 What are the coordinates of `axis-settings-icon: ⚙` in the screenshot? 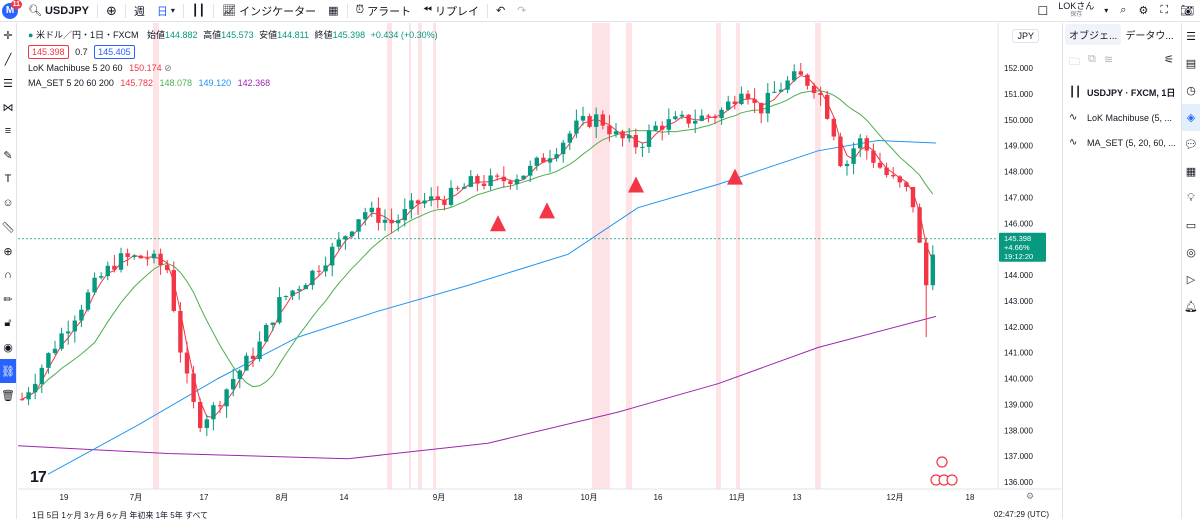 It's located at (1030, 496).